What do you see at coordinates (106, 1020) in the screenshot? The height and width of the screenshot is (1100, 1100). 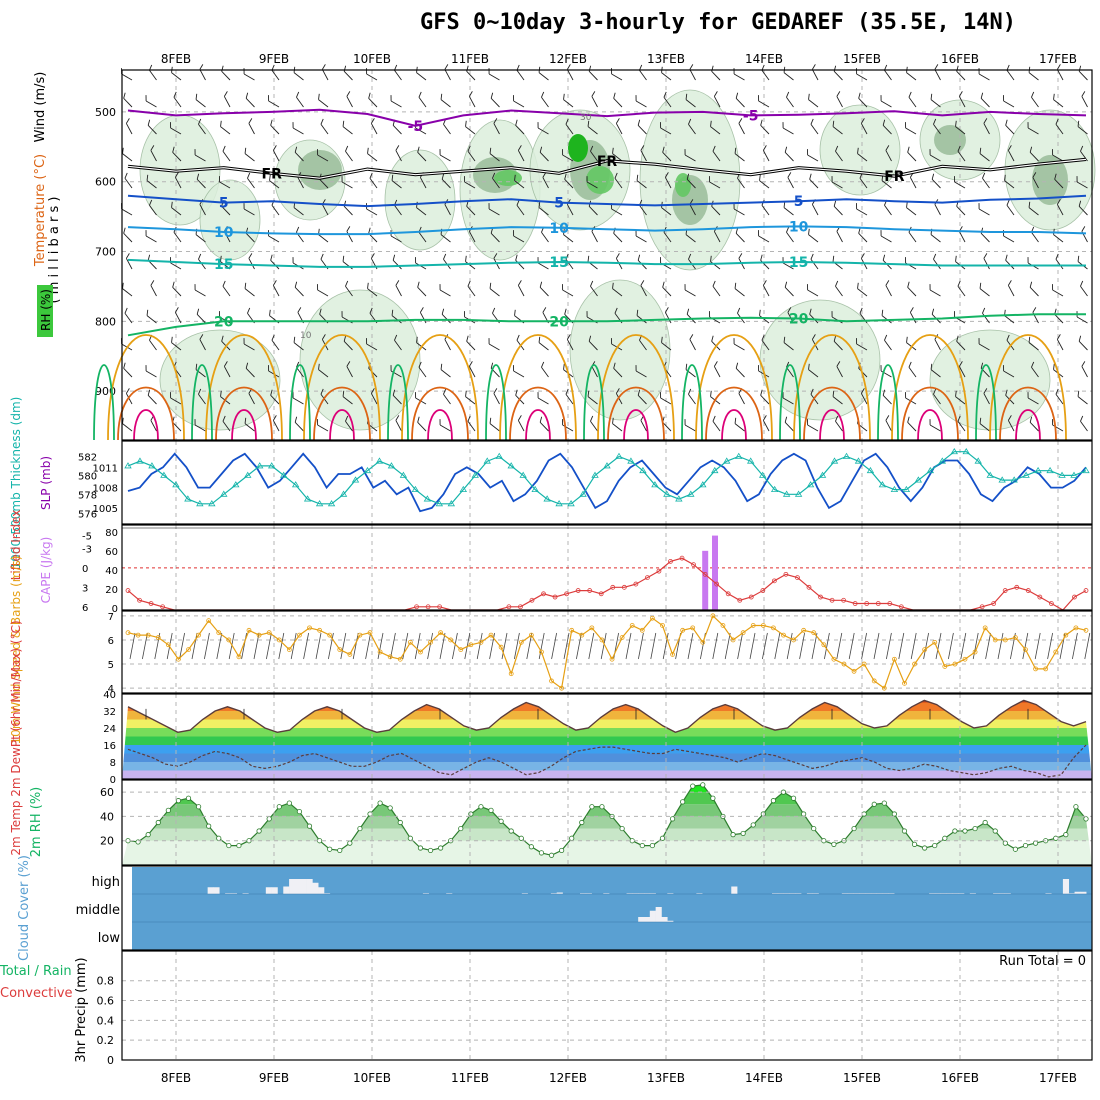 I see `precip-tick-label: 0.4` at bounding box center [106, 1020].